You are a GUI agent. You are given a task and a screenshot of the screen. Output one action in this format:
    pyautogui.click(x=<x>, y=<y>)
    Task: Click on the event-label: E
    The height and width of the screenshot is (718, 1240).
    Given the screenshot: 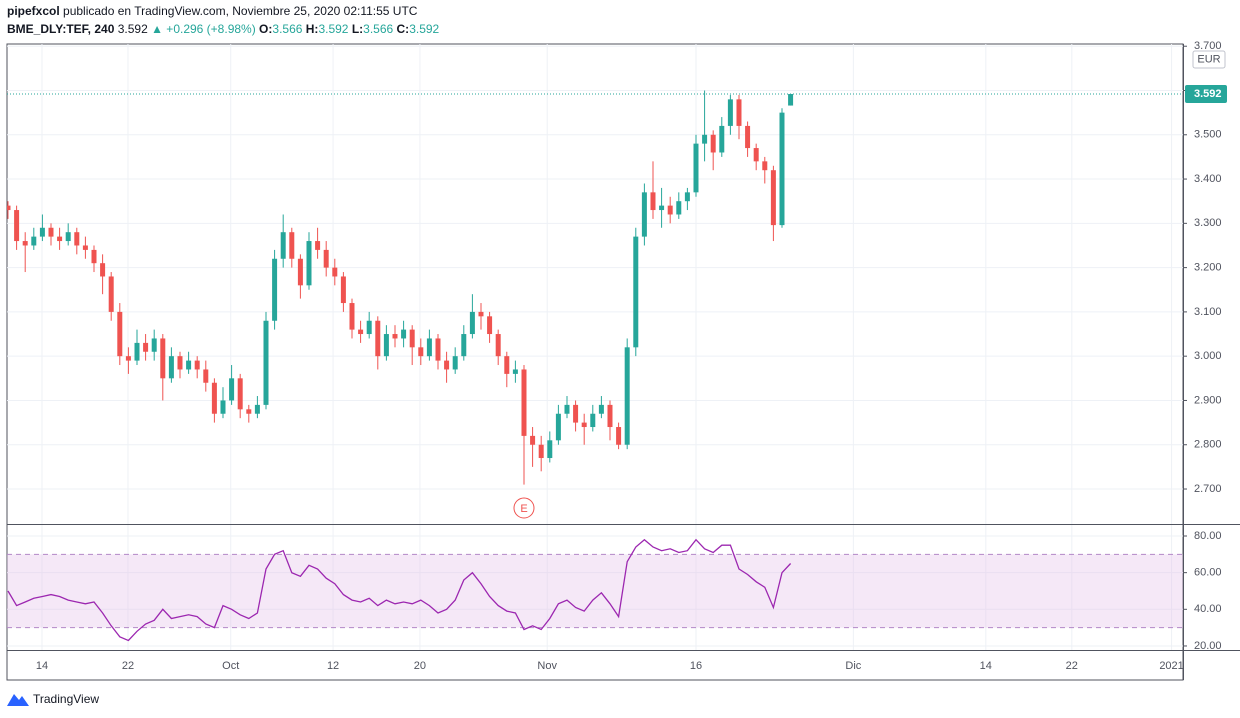 What is the action you would take?
    pyautogui.click(x=523, y=509)
    